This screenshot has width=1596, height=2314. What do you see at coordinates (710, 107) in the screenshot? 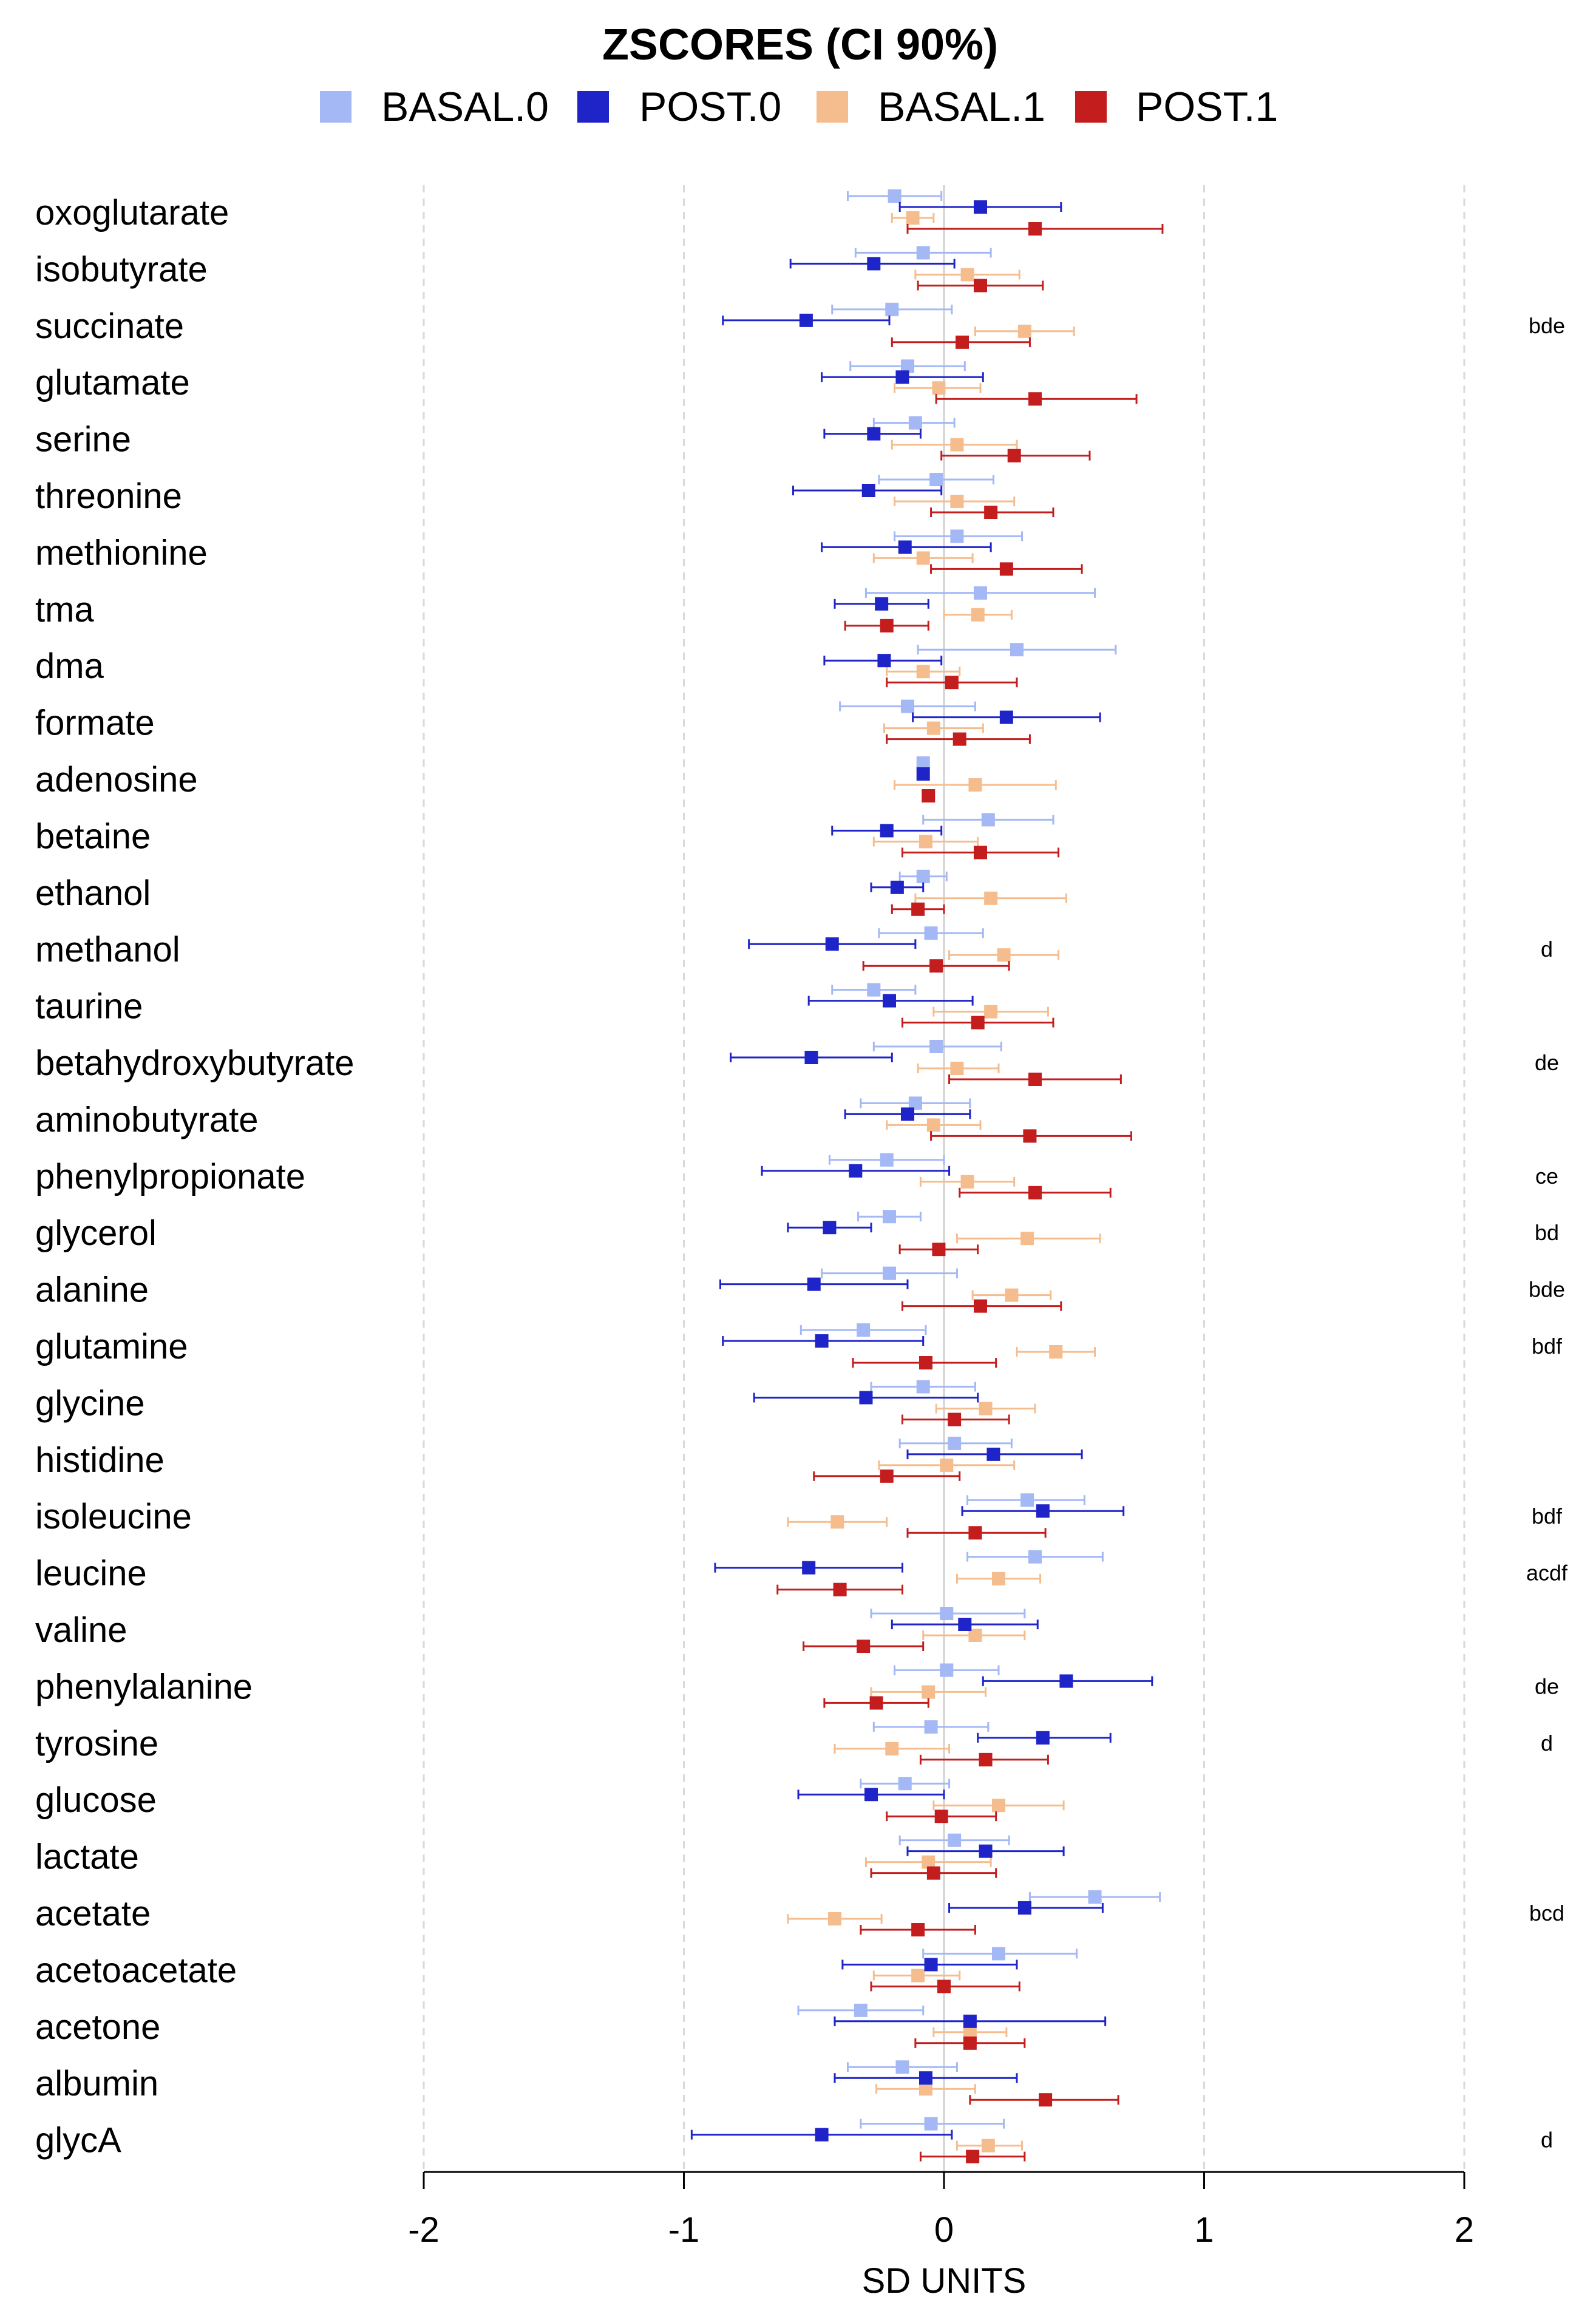
I see `legend-label-post-0: POST.0` at bounding box center [710, 107].